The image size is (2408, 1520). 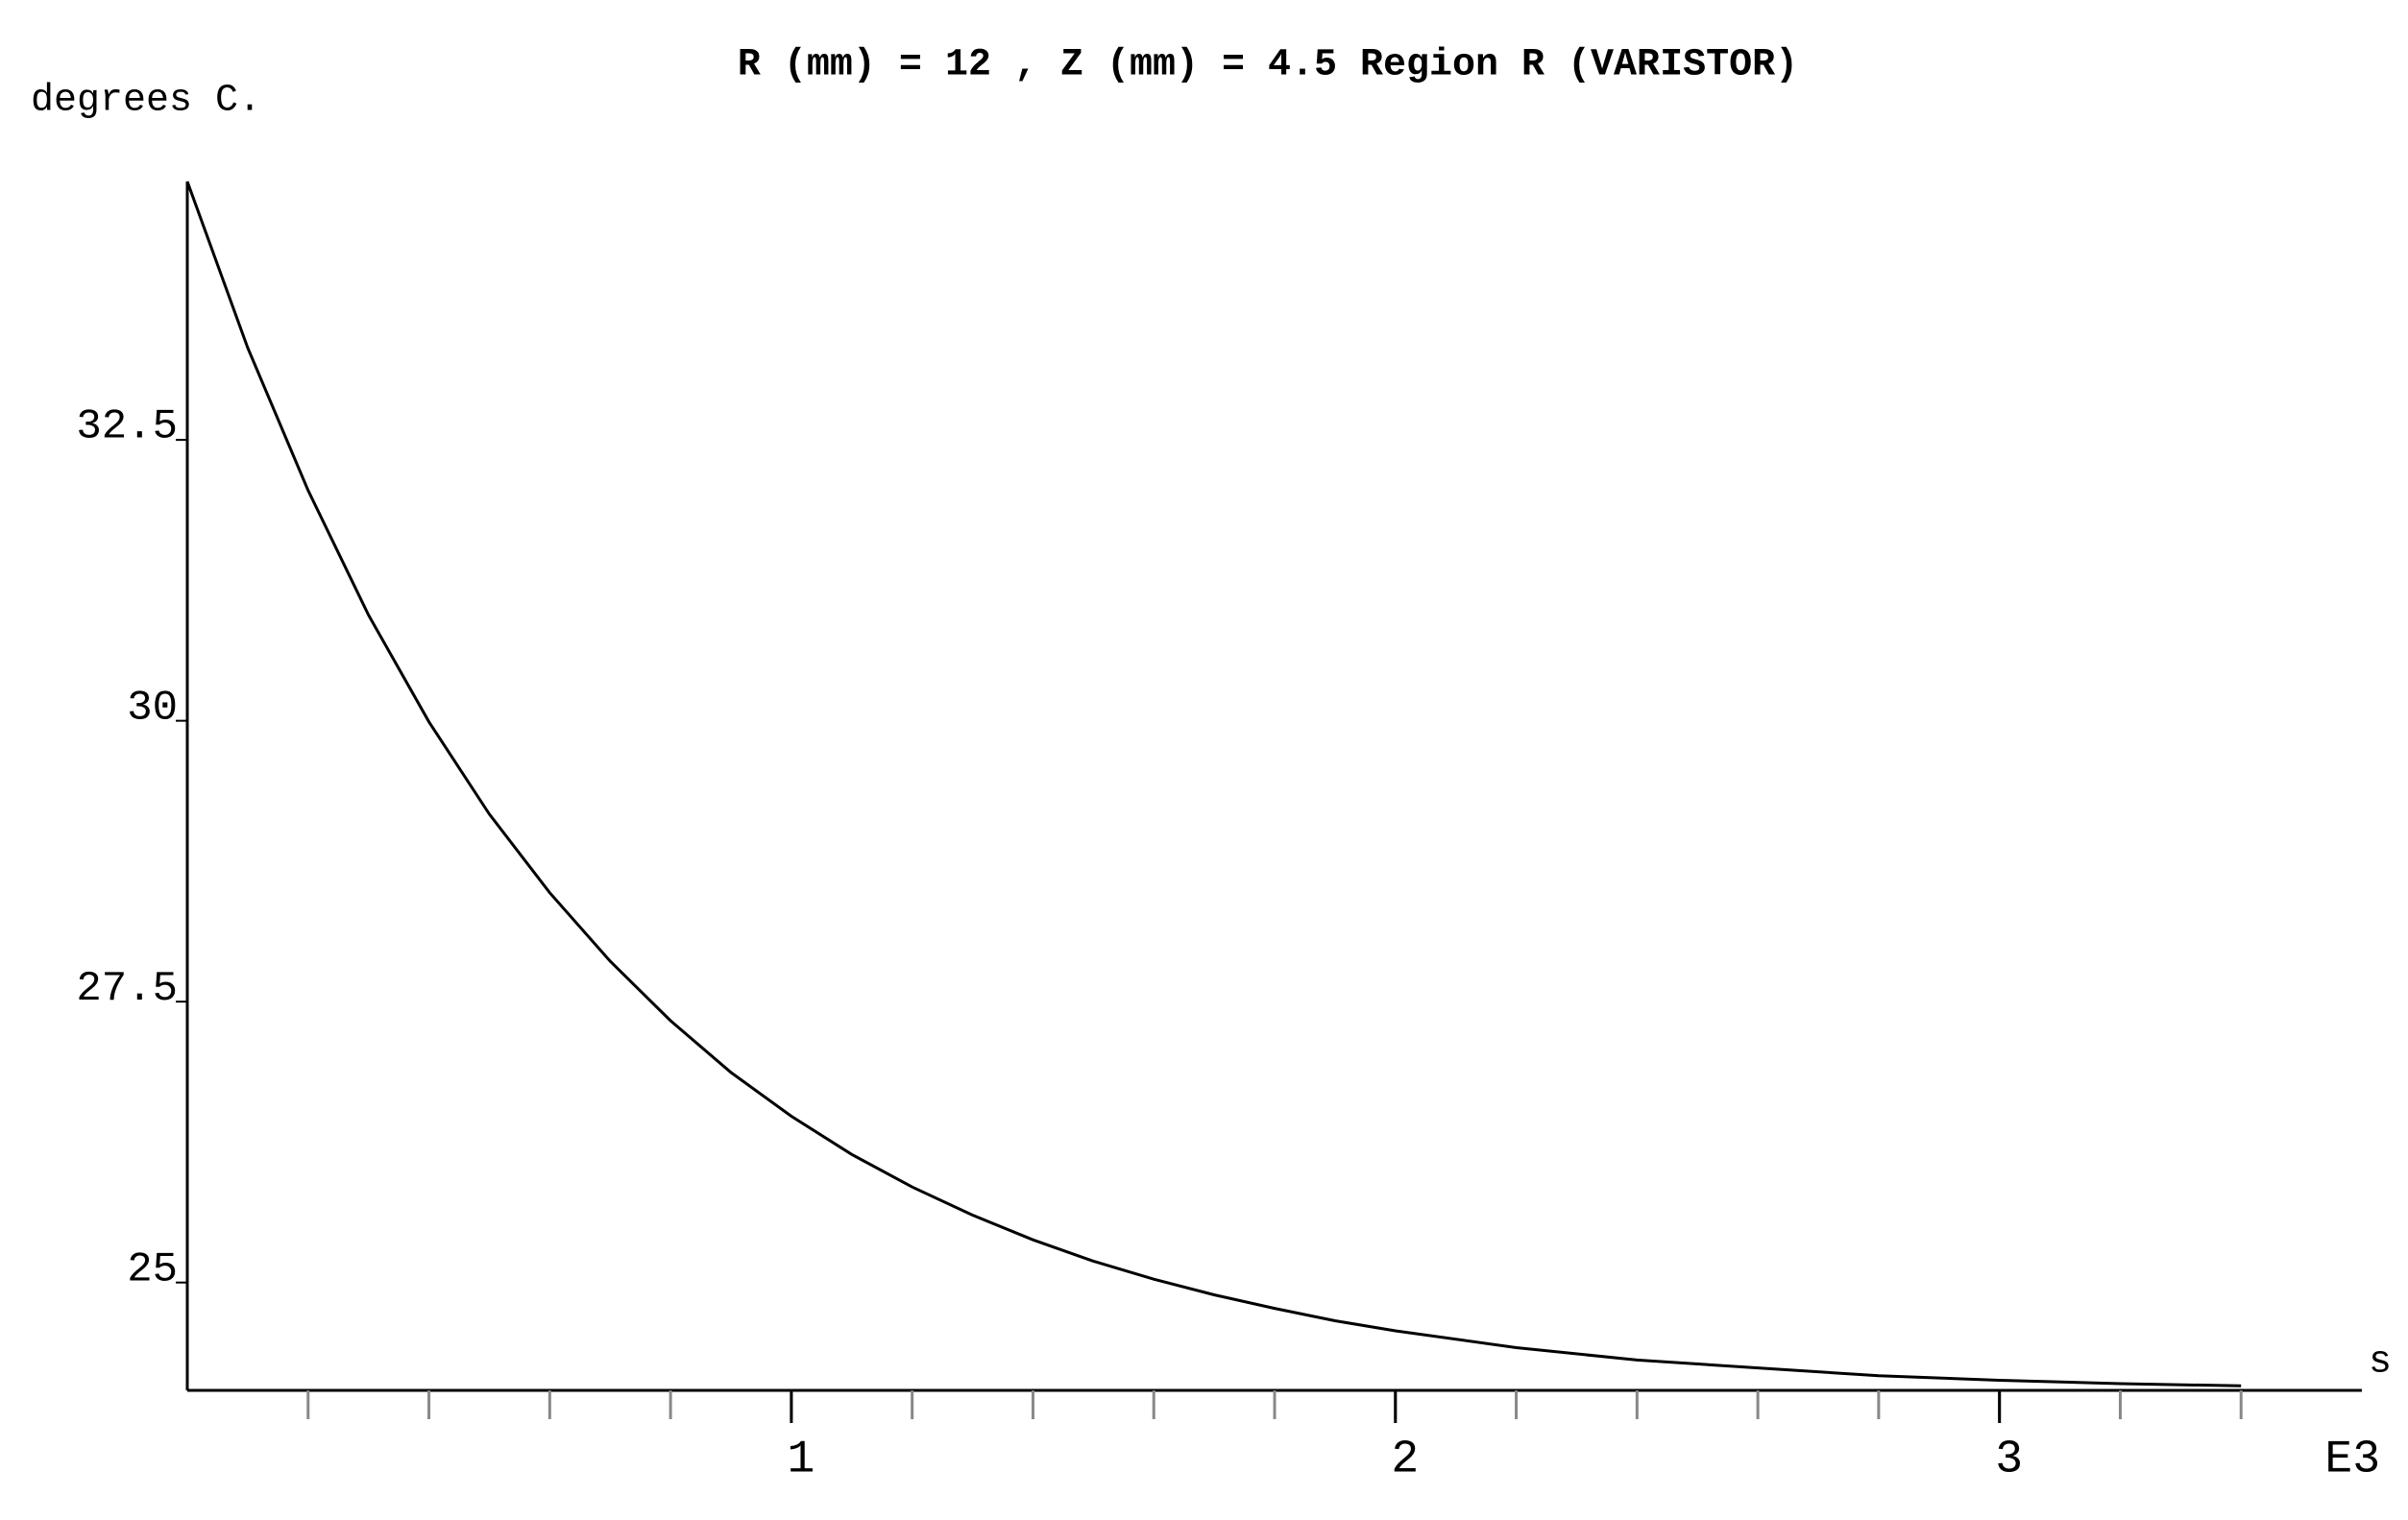 What do you see at coordinates (2352, 1460) in the screenshot?
I see `x-scale-label: E3` at bounding box center [2352, 1460].